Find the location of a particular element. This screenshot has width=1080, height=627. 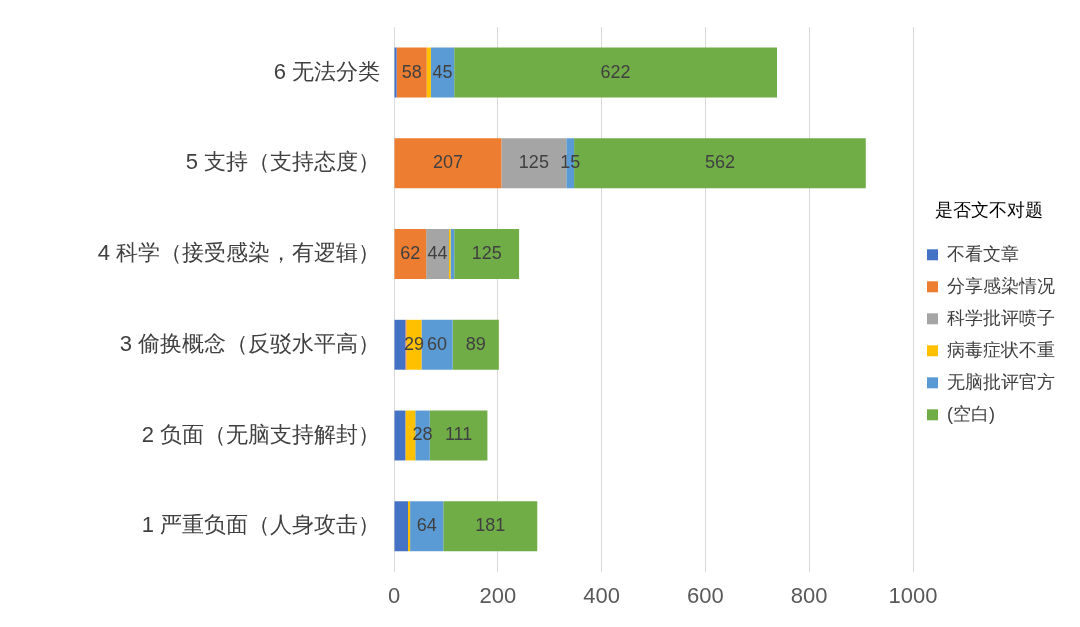

data-label: 62 is located at coordinates (410, 253).